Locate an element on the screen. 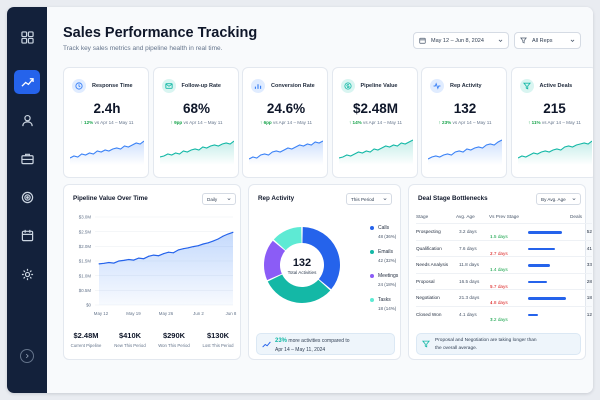 The width and height of the screenshot is (600, 400). sidebar is located at coordinates (27, 200).